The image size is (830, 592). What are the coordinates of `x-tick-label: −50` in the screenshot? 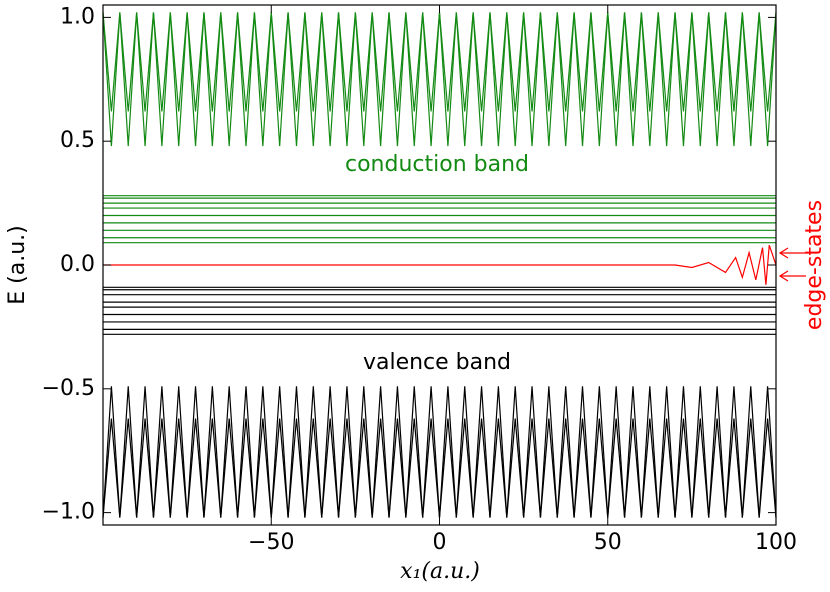 It's located at (271, 542).